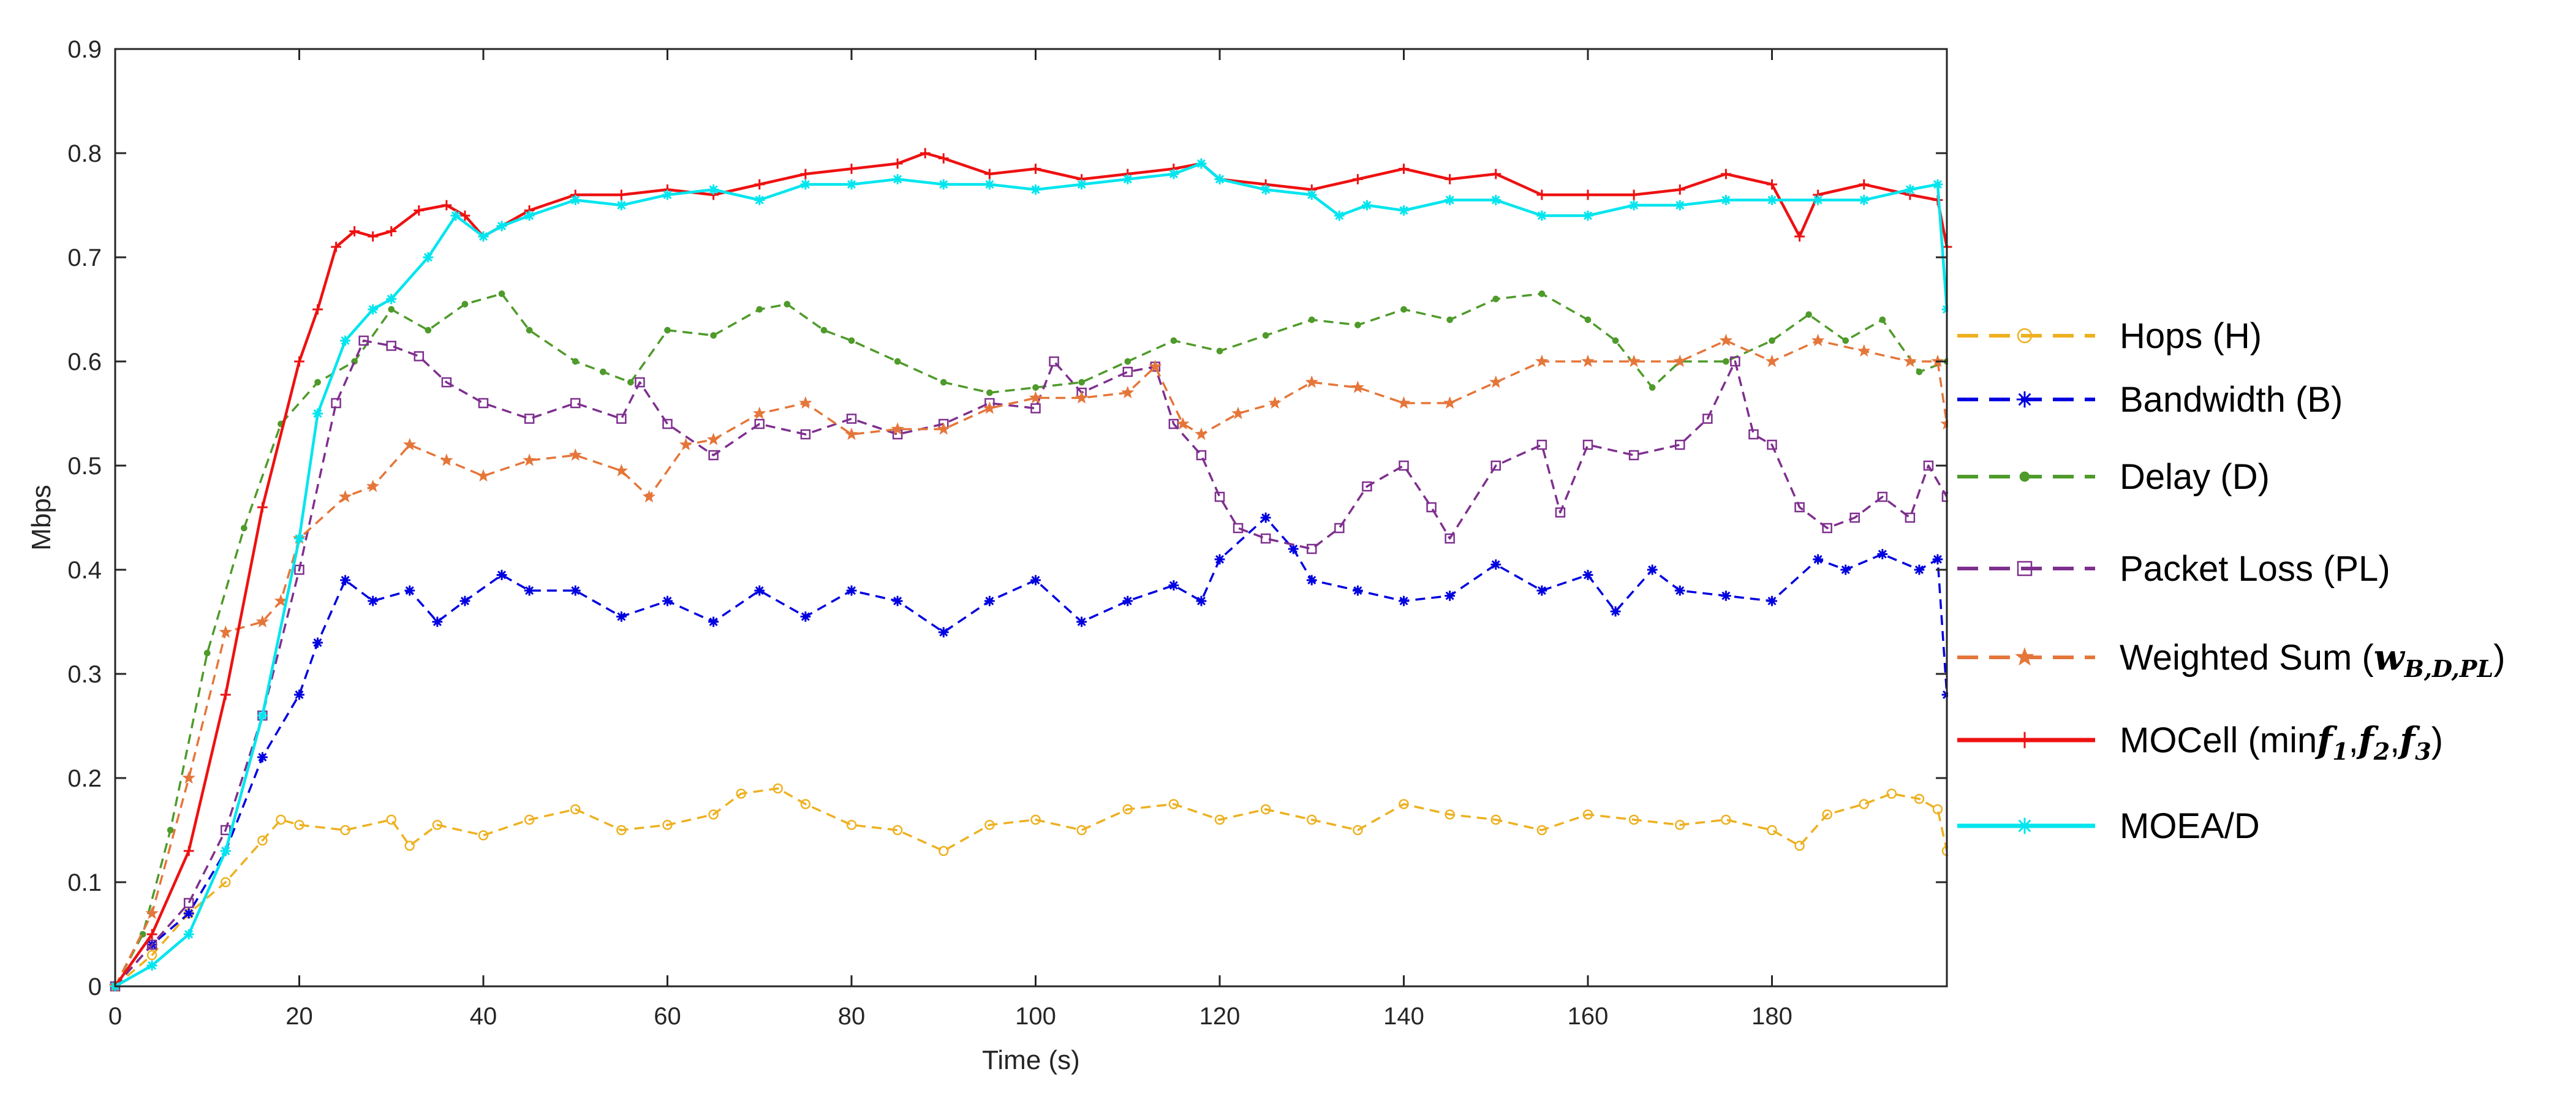  I want to click on x-tick-label: 100, so click(1035, 1016).